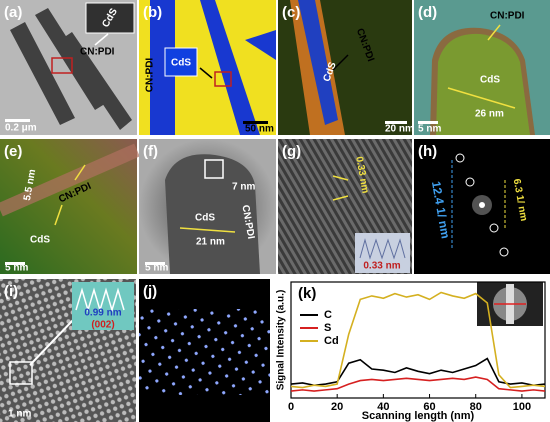  Describe the element at coordinates (482, 68) in the screenshot. I see `panel-d: (d) CN:PDI CdS 26 nm 5 nm` at that location.